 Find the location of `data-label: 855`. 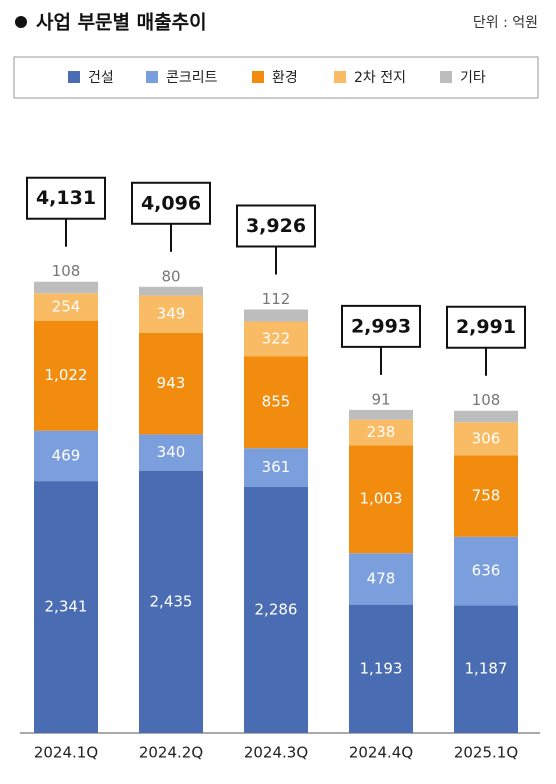

data-label: 855 is located at coordinates (276, 402).